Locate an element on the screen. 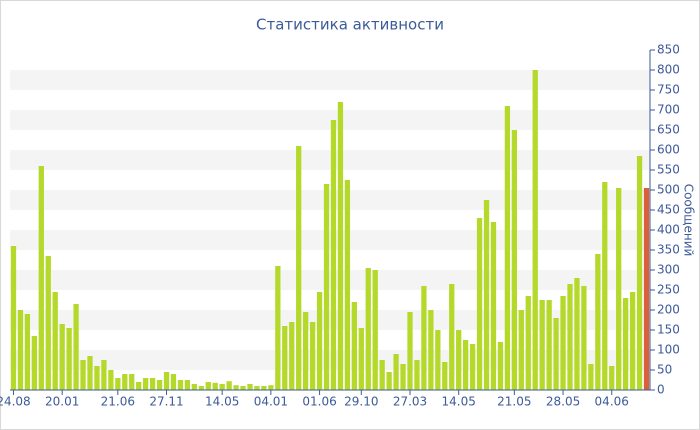  y-tick-label: 500 is located at coordinates (668, 190).